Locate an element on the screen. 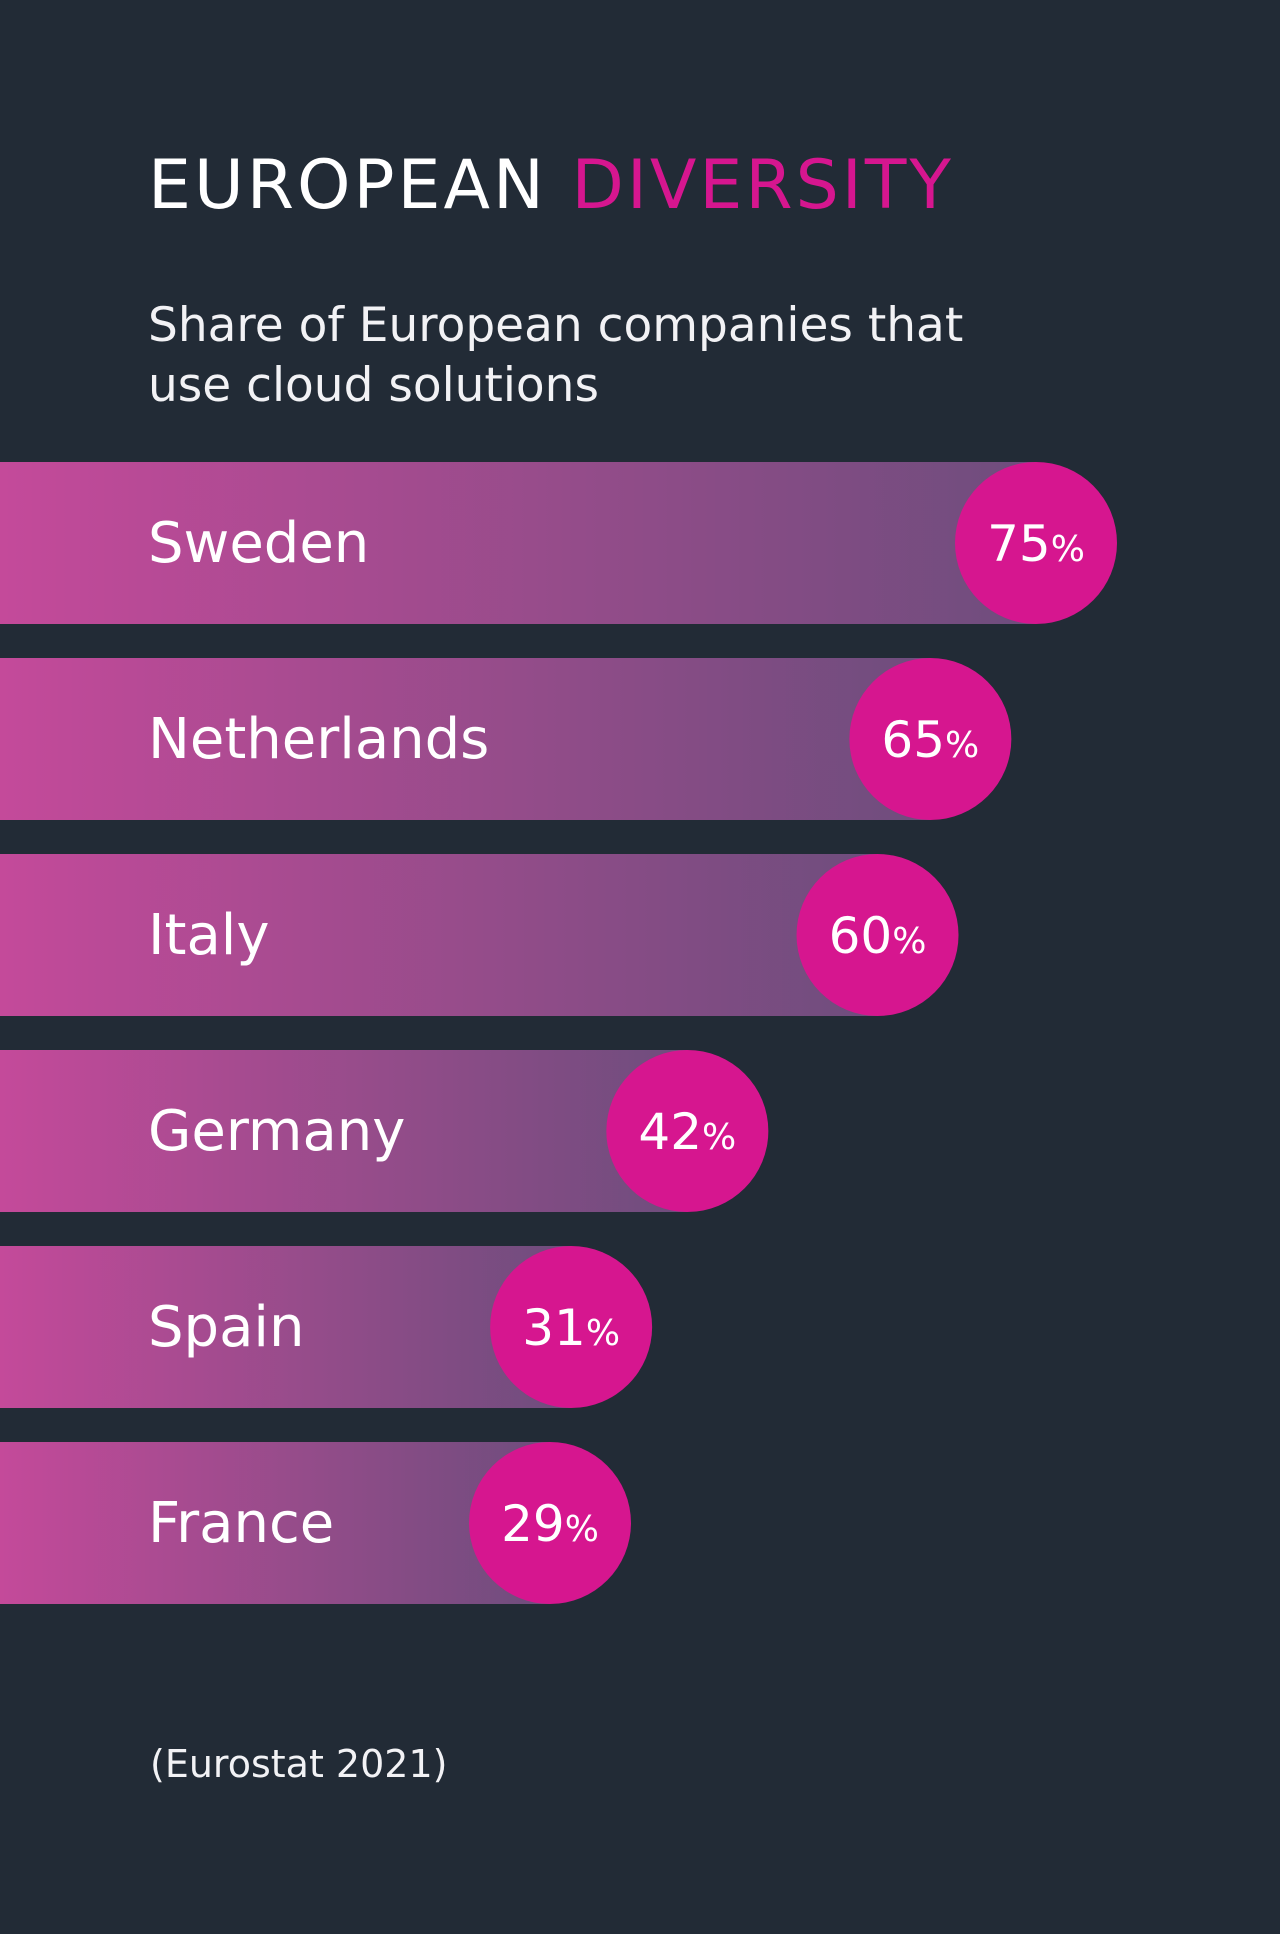  bar-group: France 29% is located at coordinates (315, 1523).